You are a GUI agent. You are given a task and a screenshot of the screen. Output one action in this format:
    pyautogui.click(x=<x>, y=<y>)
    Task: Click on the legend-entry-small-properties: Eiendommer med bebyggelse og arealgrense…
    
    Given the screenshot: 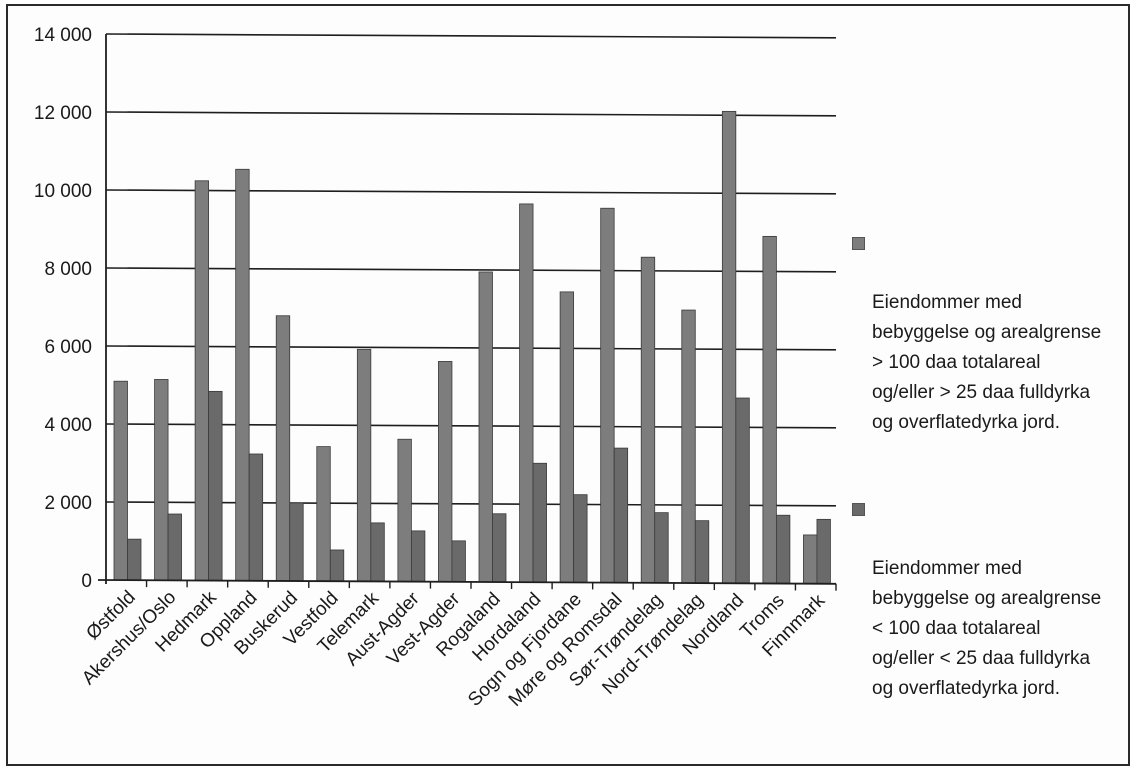 What is the action you would take?
    pyautogui.click(x=994, y=599)
    